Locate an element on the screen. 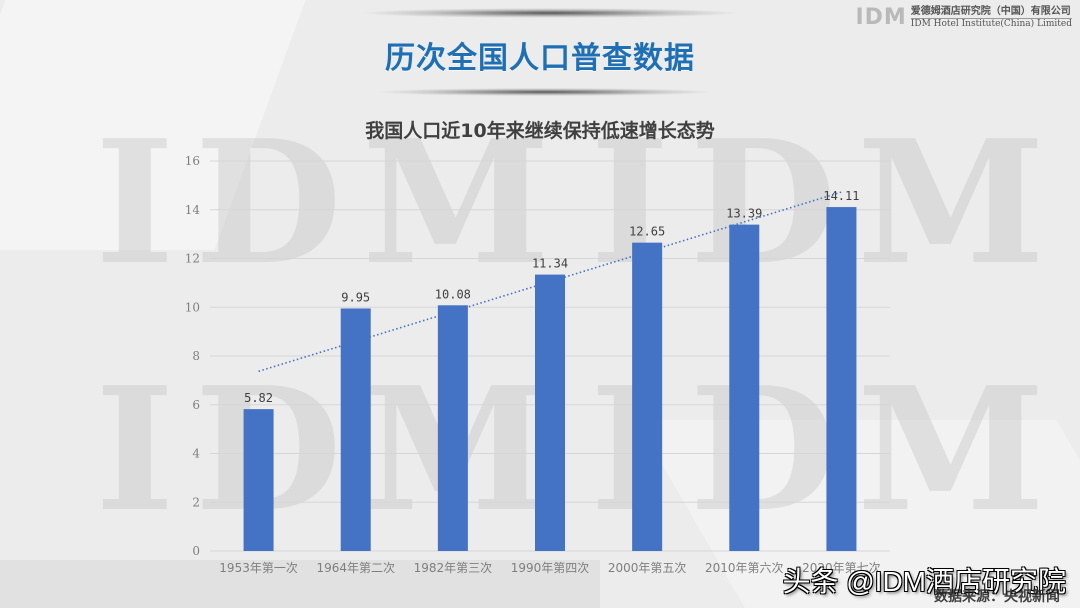 This screenshot has height=608, width=1080. title-underline-shadow is located at coordinates (545, 92).